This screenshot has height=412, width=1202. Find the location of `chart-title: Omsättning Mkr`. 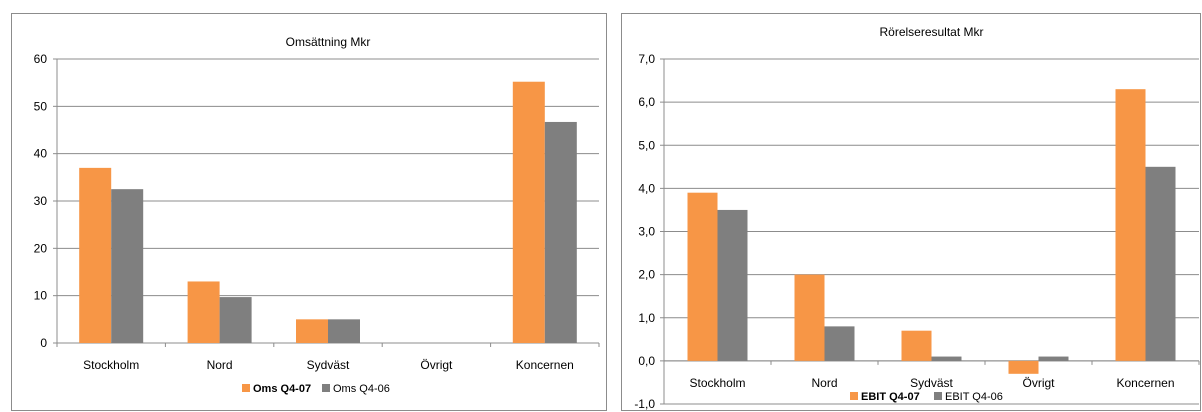

chart-title: Omsättning Mkr is located at coordinates (328, 42).